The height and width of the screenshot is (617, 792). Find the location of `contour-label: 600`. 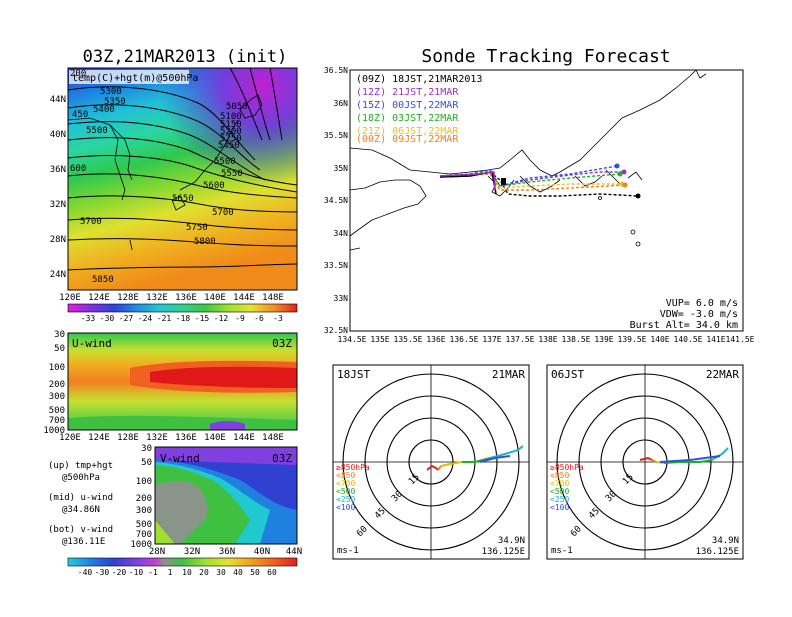

contour-label: 600 is located at coordinates (78, 169).